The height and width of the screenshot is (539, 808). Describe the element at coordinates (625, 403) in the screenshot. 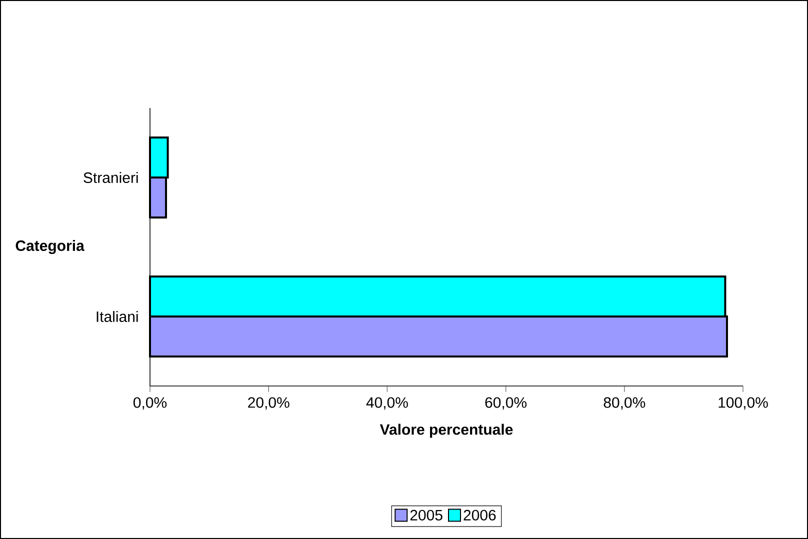

I see `x-tick-label: 80,0%` at that location.